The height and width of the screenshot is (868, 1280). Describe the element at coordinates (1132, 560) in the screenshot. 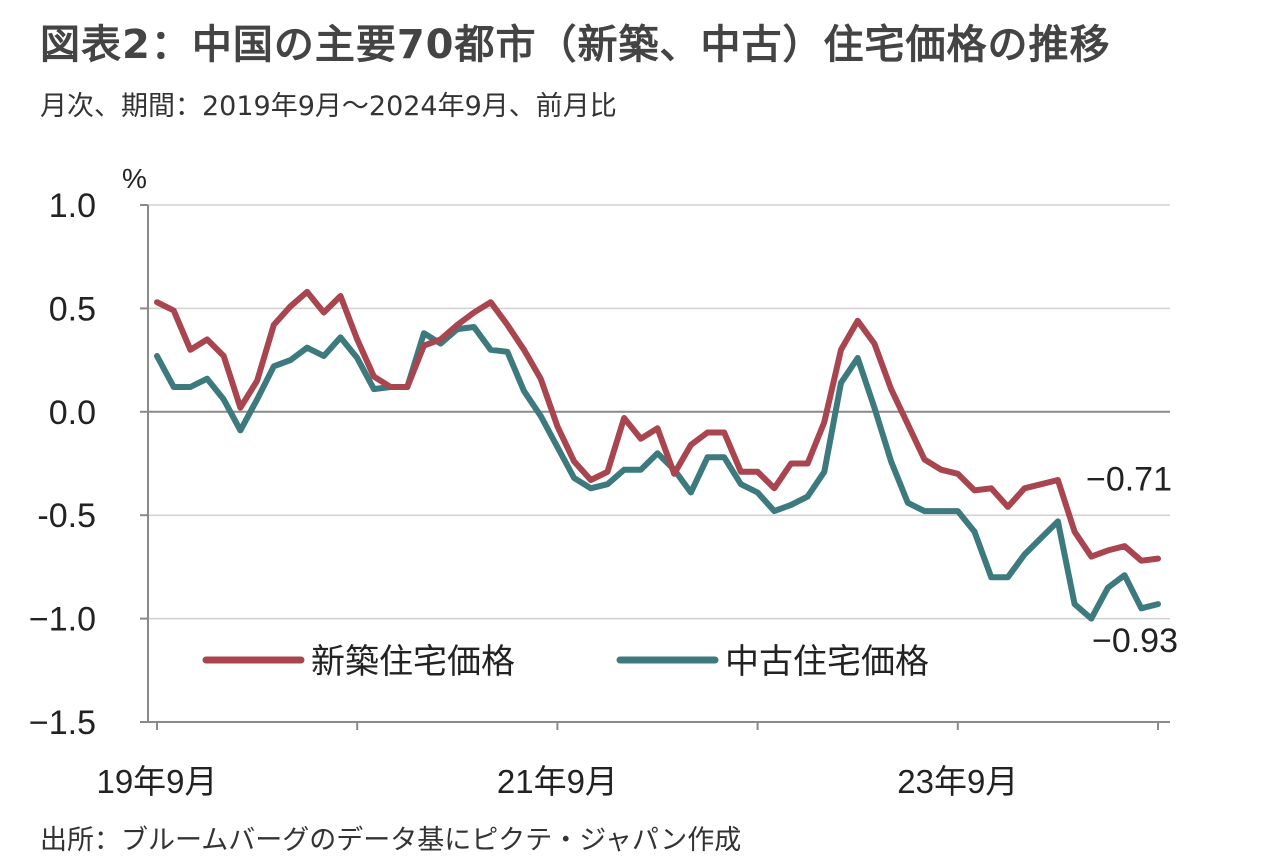

I see `end-annotations: −0.71 −0.93` at that location.